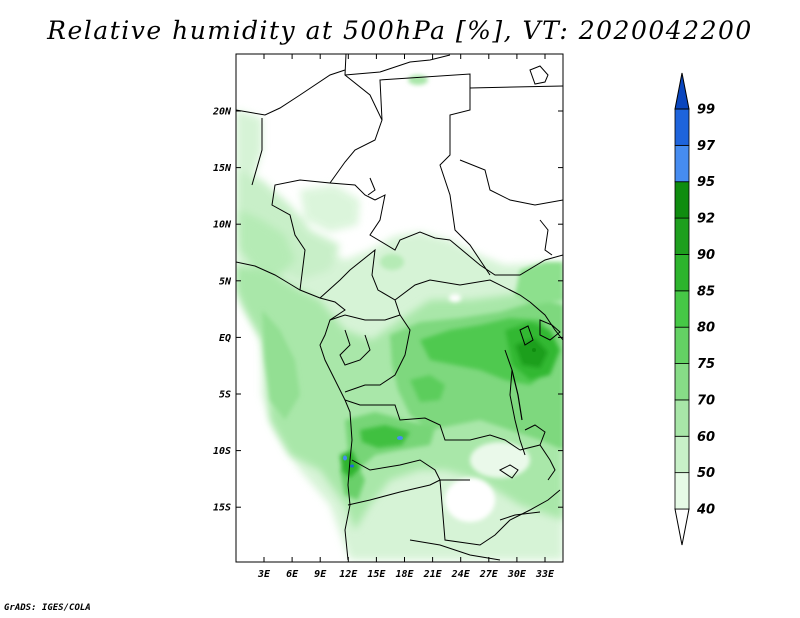 This screenshot has height=618, width=800. What do you see at coordinates (545, 574) in the screenshot?
I see `lon-label: 33E` at bounding box center [545, 574].